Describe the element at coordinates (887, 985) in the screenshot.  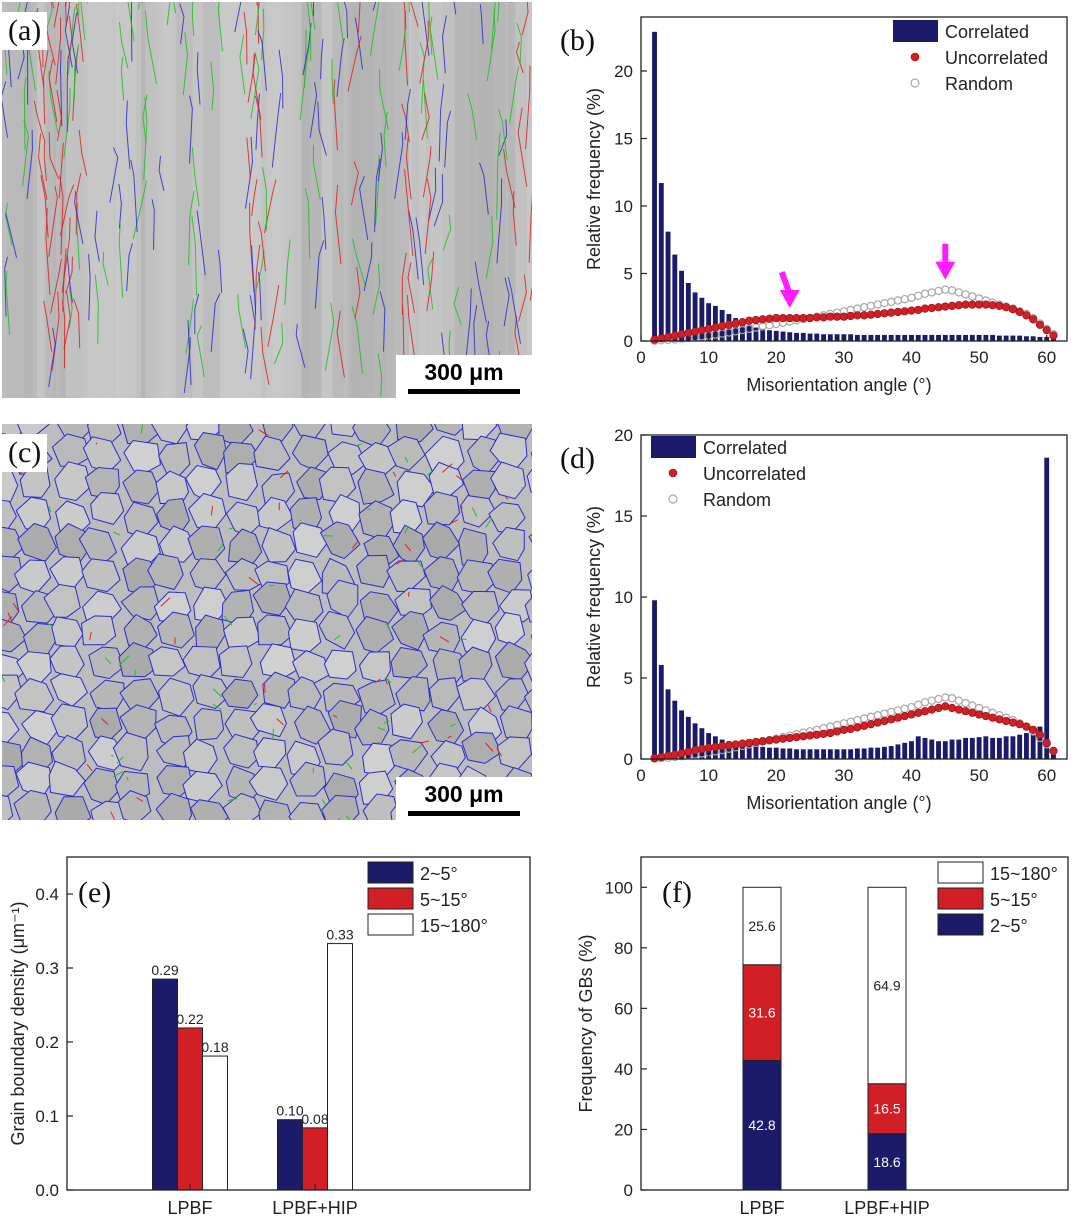
I see `stacked-bar-15~180°` at that location.